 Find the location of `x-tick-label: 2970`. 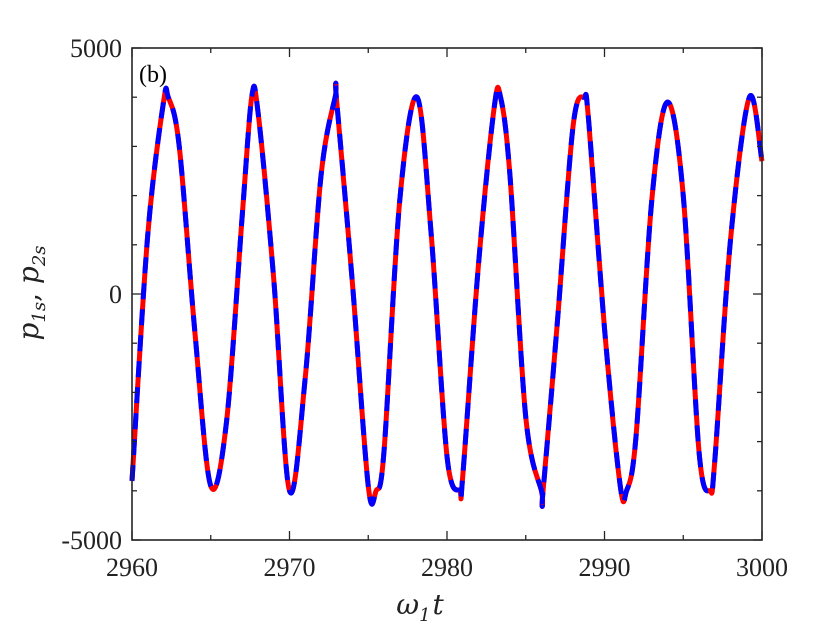

x-tick-label: 2970 is located at coordinates (290, 567).